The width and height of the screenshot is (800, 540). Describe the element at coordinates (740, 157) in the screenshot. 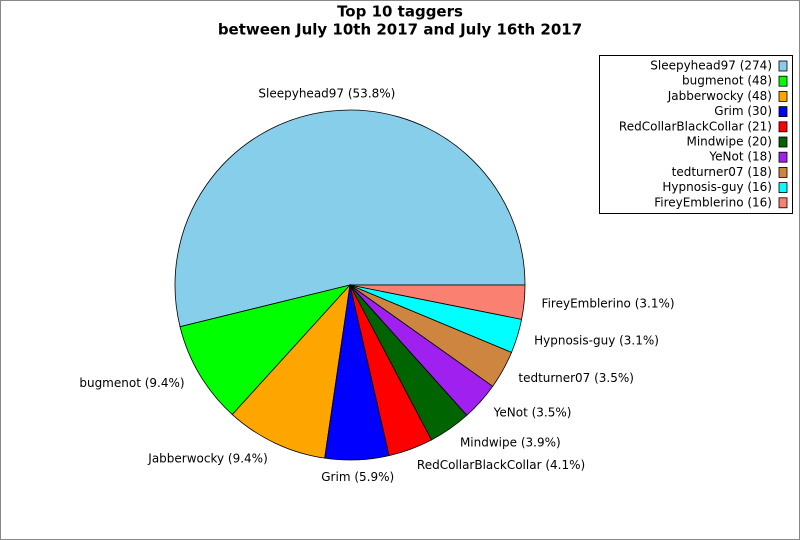

I see `legend-label: YeNot (18)` at that location.